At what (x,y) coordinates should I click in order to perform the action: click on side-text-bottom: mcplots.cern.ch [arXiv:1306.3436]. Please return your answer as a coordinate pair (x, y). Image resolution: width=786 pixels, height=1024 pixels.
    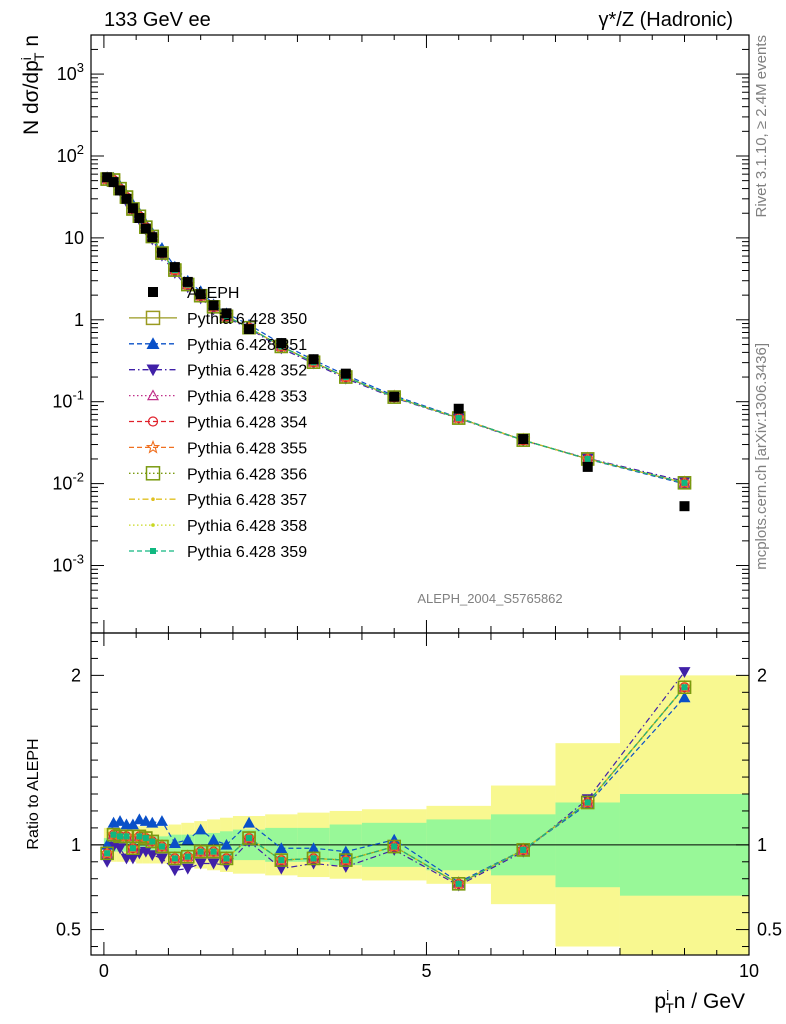
    Looking at the image, I should click on (761, 456).